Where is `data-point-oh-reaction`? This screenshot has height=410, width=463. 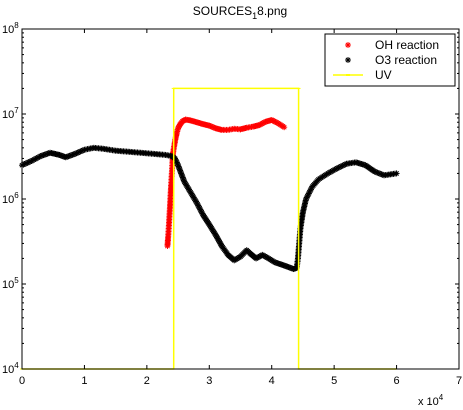 data-point-oh-reaction is located at coordinates (284, 127).